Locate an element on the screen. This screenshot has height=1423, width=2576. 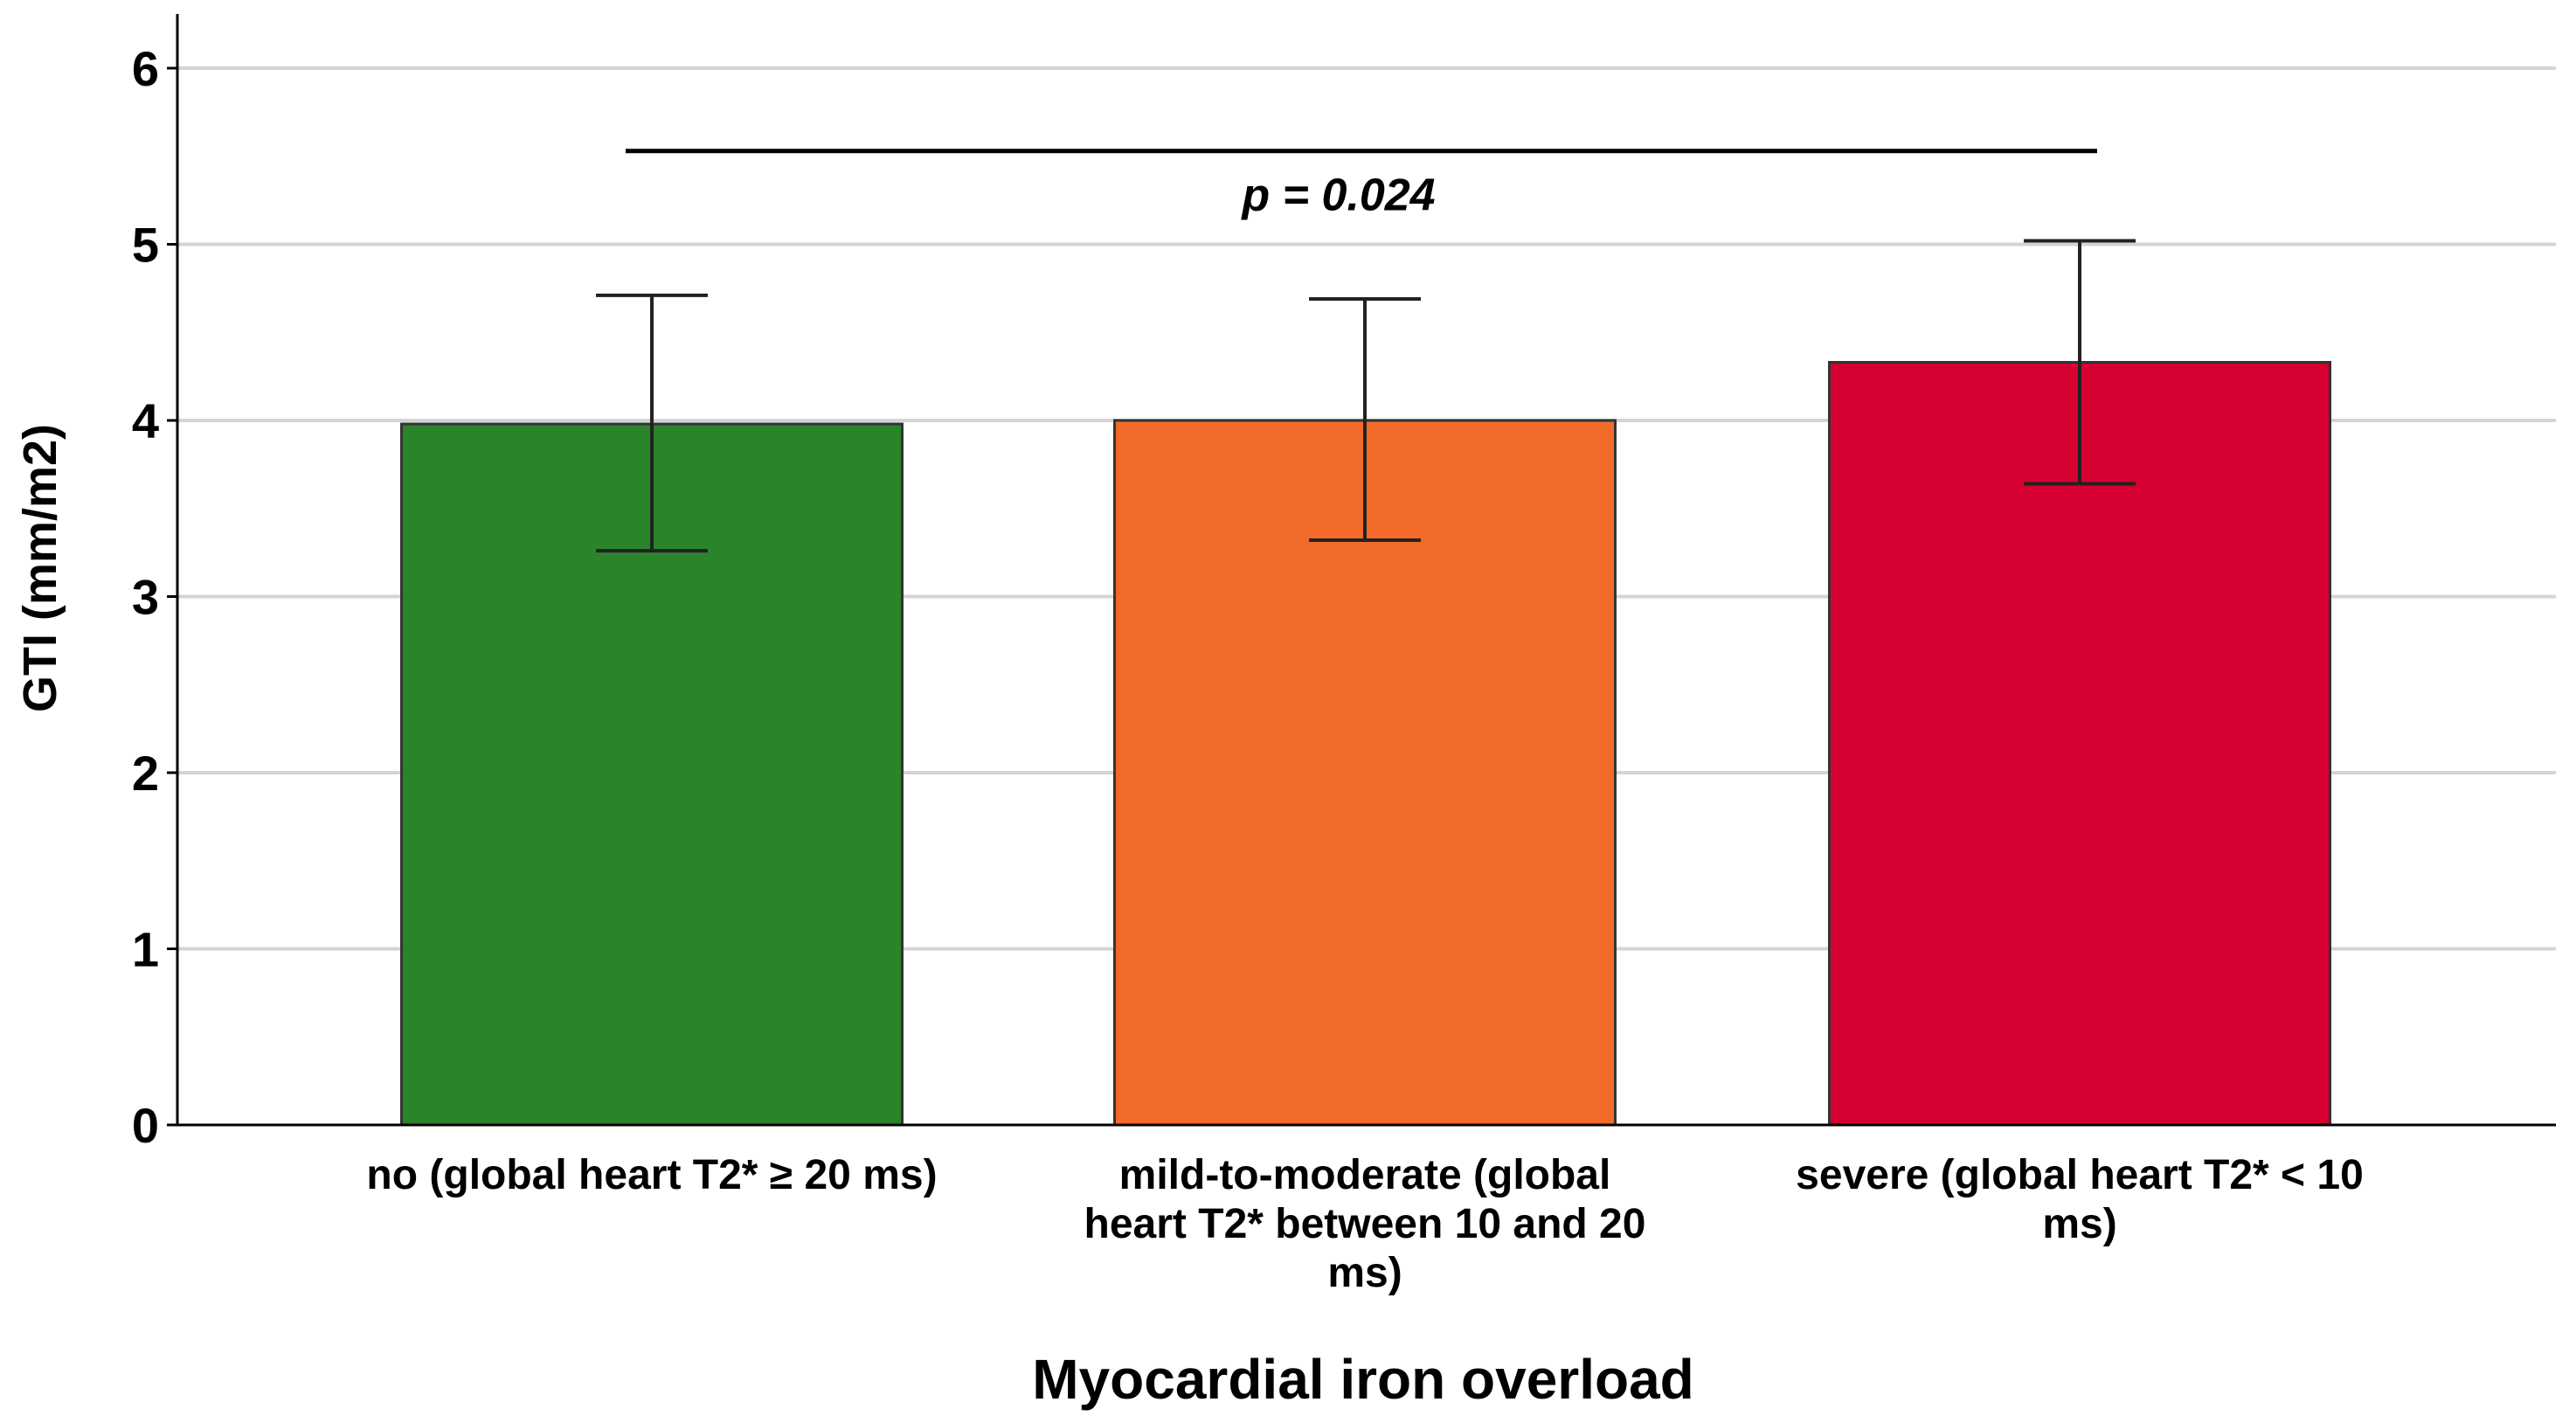
x-axis-title: Myocardial iron overload is located at coordinates (1363, 1379).